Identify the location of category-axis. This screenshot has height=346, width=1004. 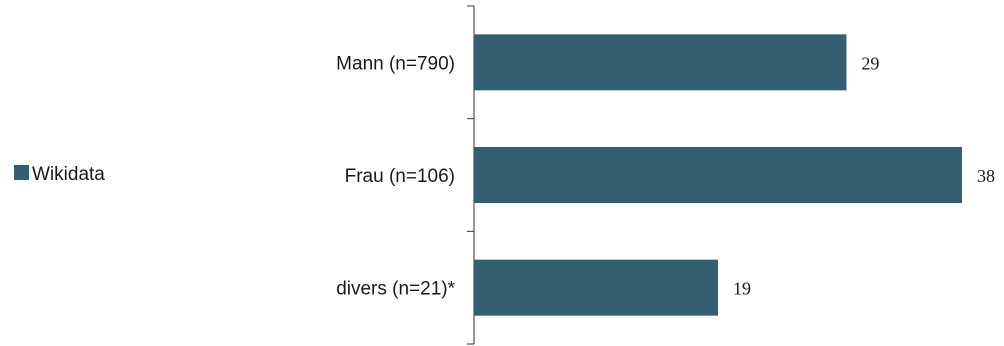
(471, 175).